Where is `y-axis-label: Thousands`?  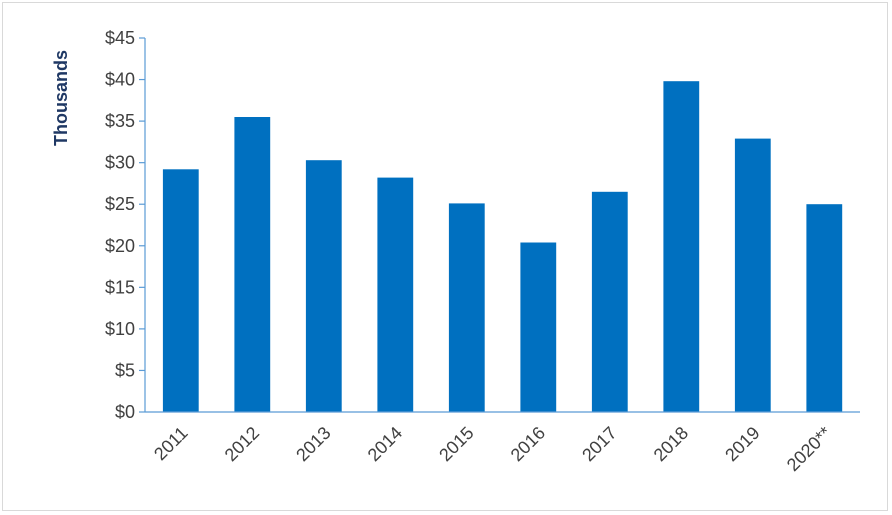 y-axis-label: Thousands is located at coordinates (61, 98).